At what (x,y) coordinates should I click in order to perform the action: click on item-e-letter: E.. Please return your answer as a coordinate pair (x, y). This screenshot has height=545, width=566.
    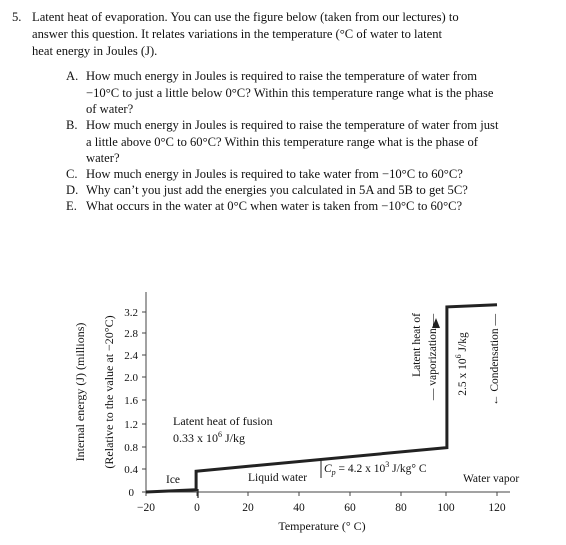
    Looking at the image, I should click on (71, 206).